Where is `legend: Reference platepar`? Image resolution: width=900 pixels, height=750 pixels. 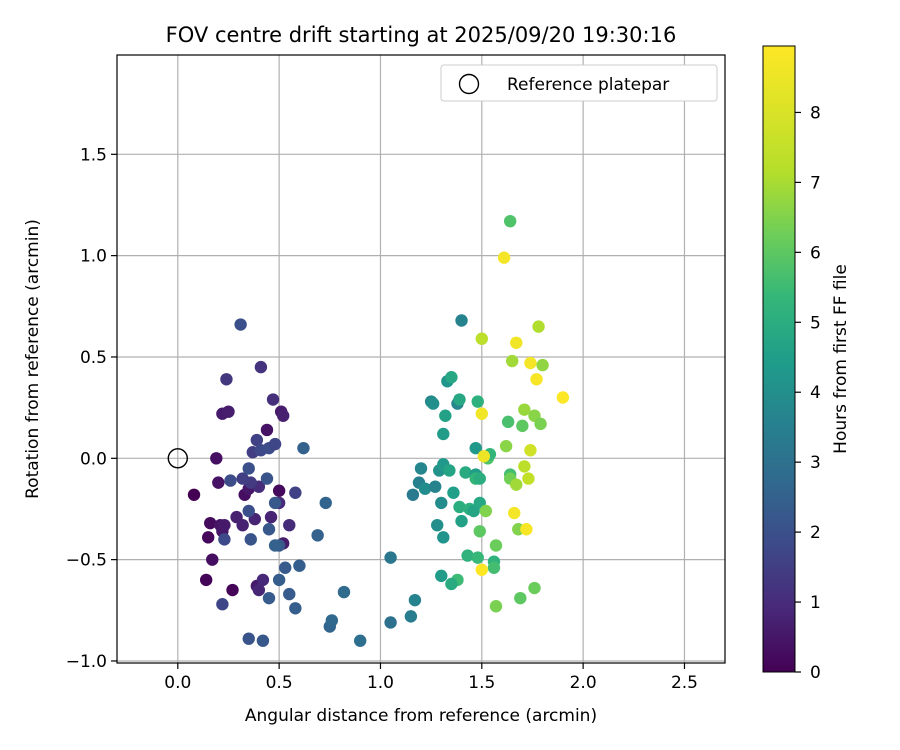
legend: Reference platepar is located at coordinates (579, 83).